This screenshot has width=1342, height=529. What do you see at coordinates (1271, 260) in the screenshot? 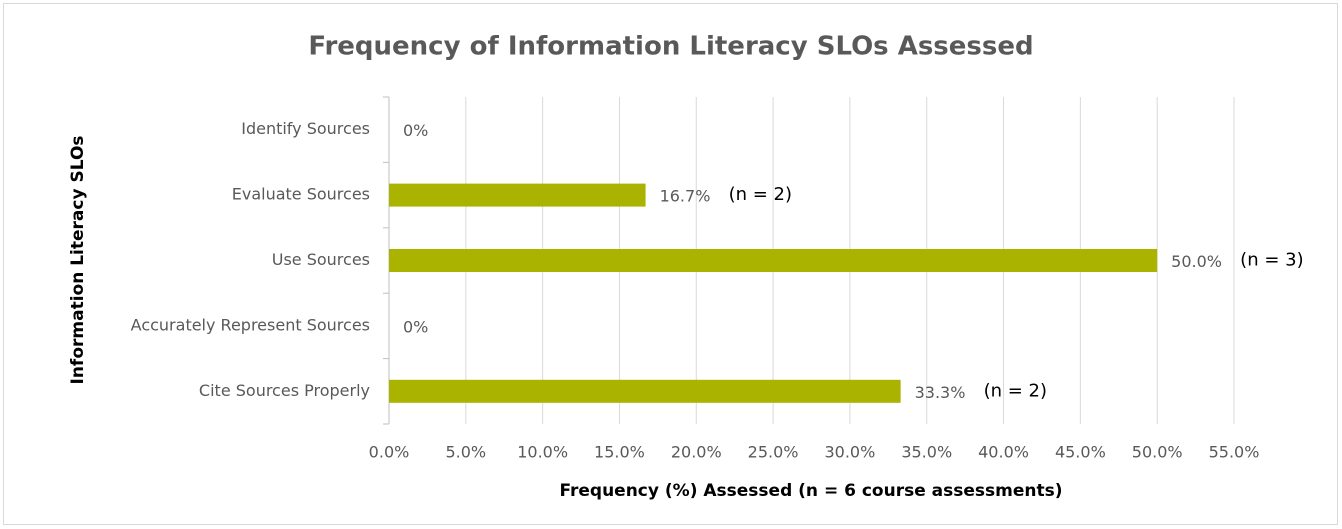
I see `annotation: (n = 3)` at bounding box center [1271, 260].